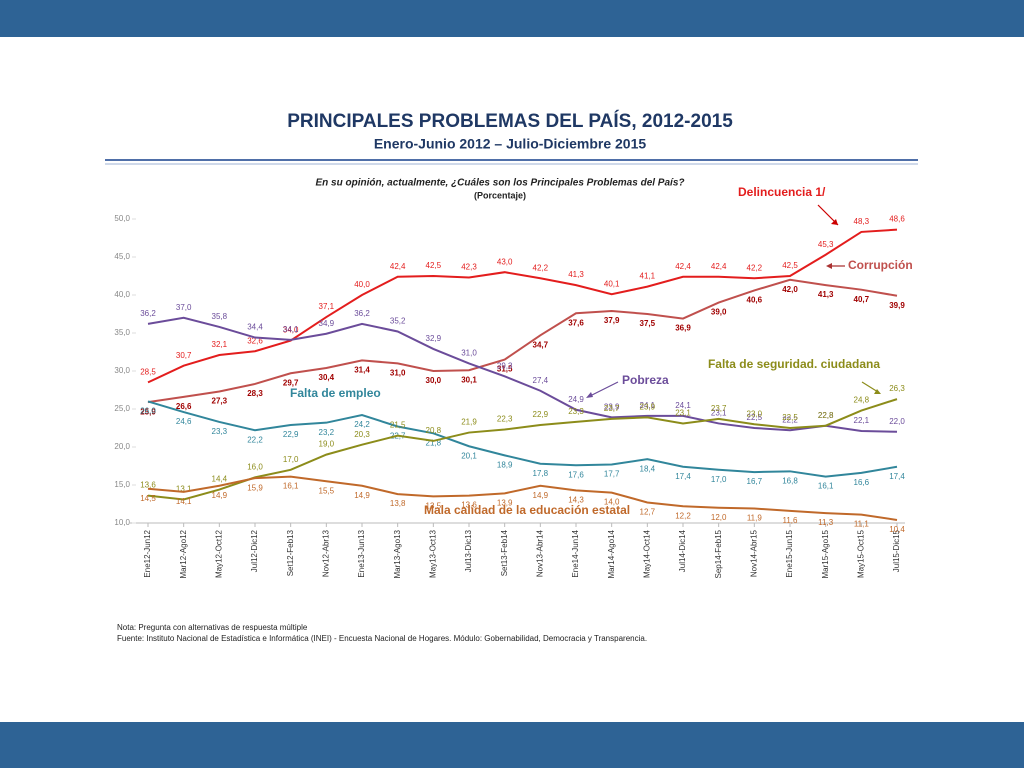  Describe the element at coordinates (291, 434) in the screenshot. I see `data-label: 22,9` at that location.